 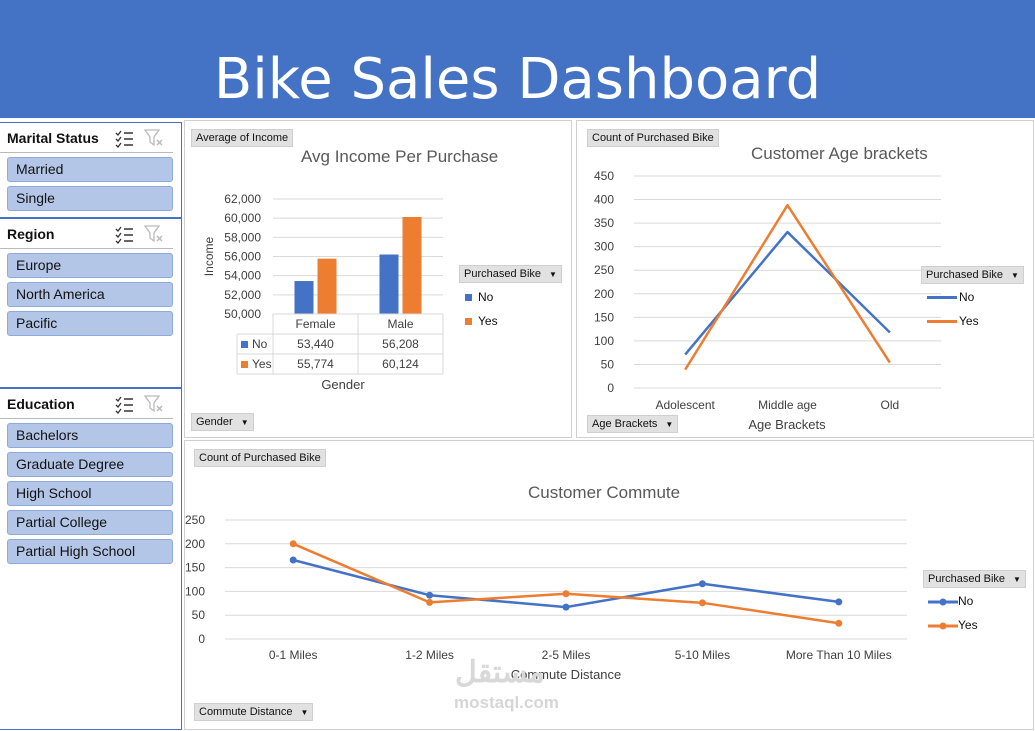 What do you see at coordinates (254, 712) in the screenshot?
I see `axis-field-button: Commute Distance ▼` at bounding box center [254, 712].